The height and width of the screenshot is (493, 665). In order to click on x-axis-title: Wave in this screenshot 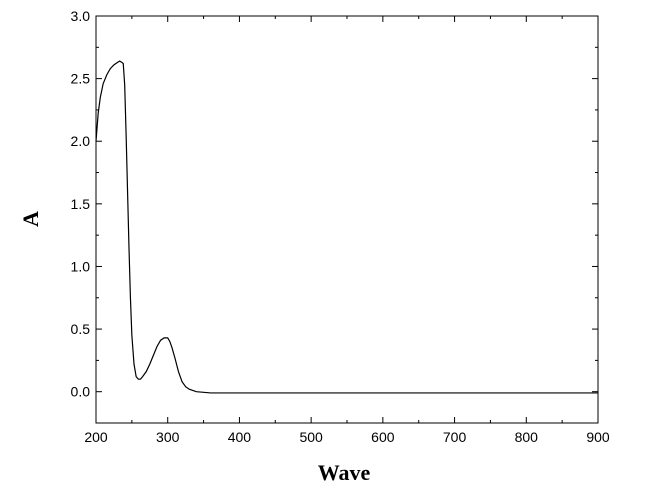, I will do `click(344, 472)`.